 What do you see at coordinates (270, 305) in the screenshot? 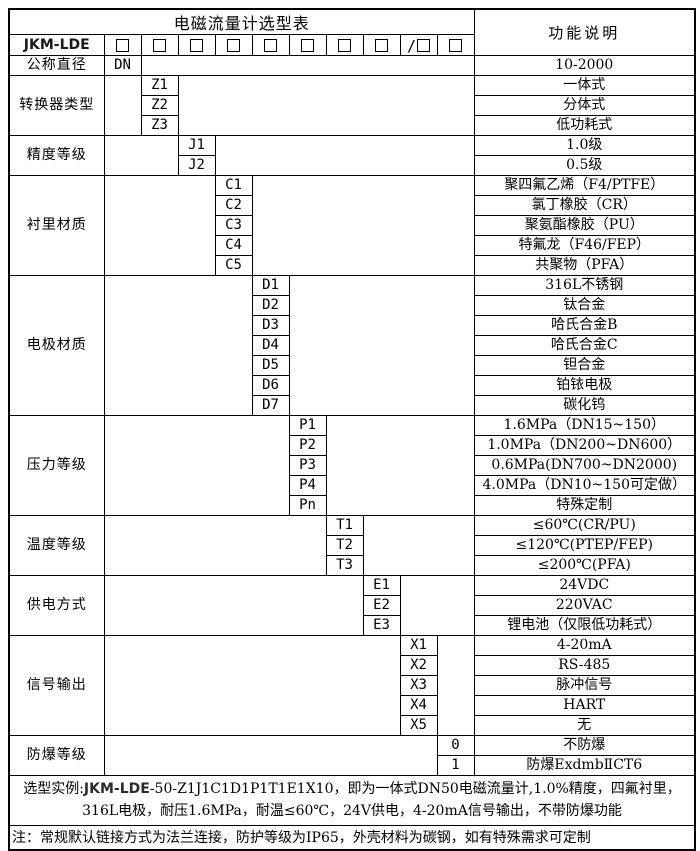
I see `section-code: D2` at bounding box center [270, 305].